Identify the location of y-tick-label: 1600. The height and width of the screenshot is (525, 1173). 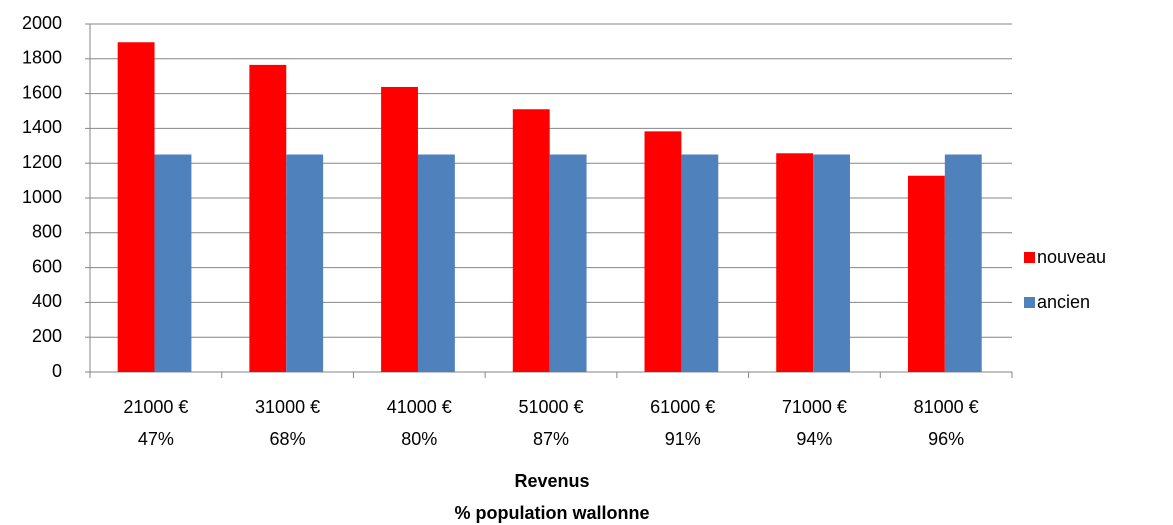
(42, 92).